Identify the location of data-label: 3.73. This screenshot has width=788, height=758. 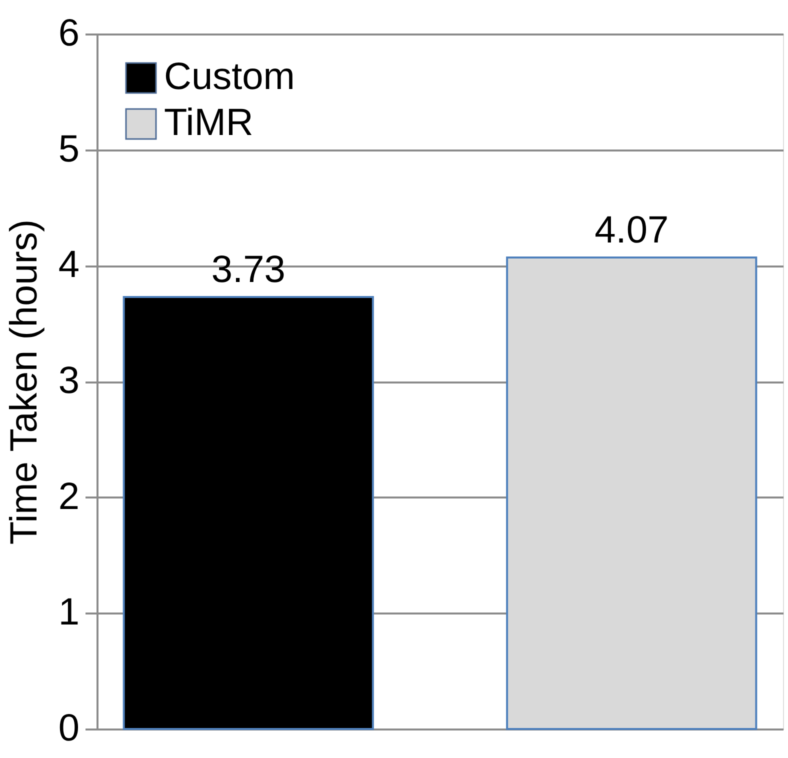
(248, 269).